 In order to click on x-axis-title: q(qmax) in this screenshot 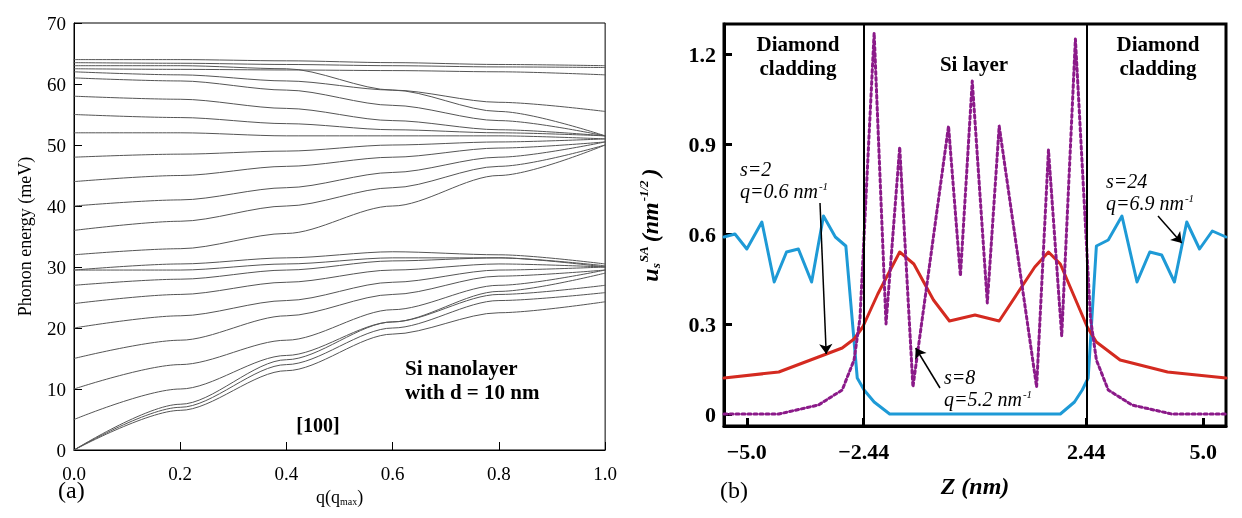, I will do `click(339, 497)`.